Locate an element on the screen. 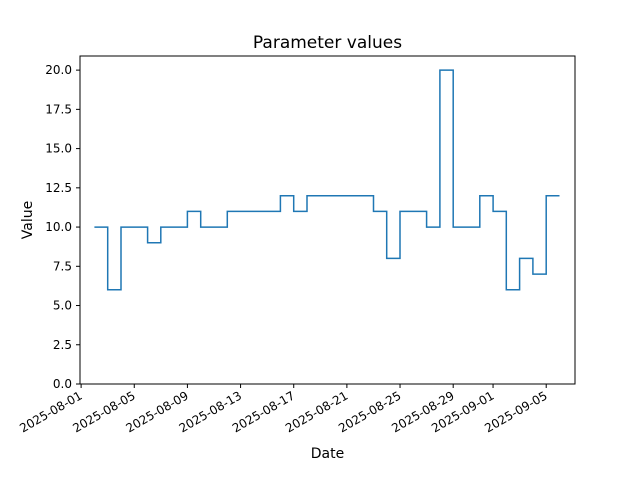  y-tick-label: 10.0 is located at coordinates (58, 227).